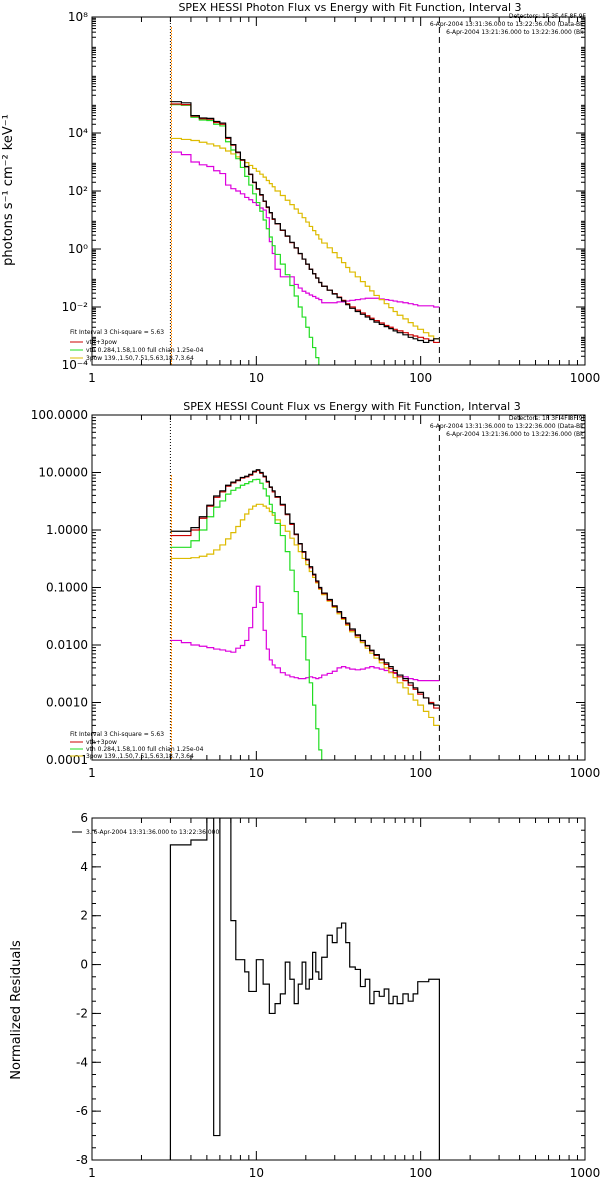  Describe the element at coordinates (67, 588) in the screenshot. I see `y-tick-label: 0.1000` at that location.